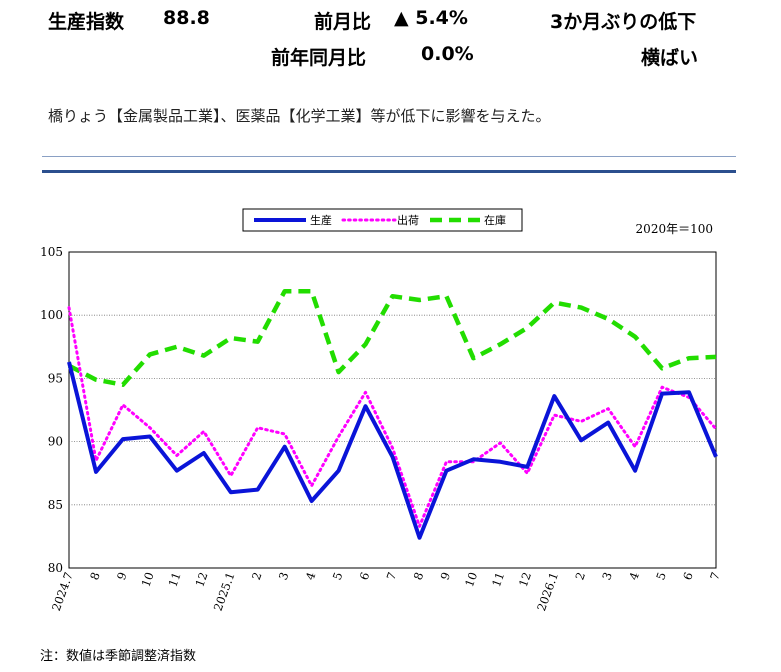  What do you see at coordinates (224, 591) in the screenshot?
I see `x-tick-label: 2025.1` at bounding box center [224, 591].